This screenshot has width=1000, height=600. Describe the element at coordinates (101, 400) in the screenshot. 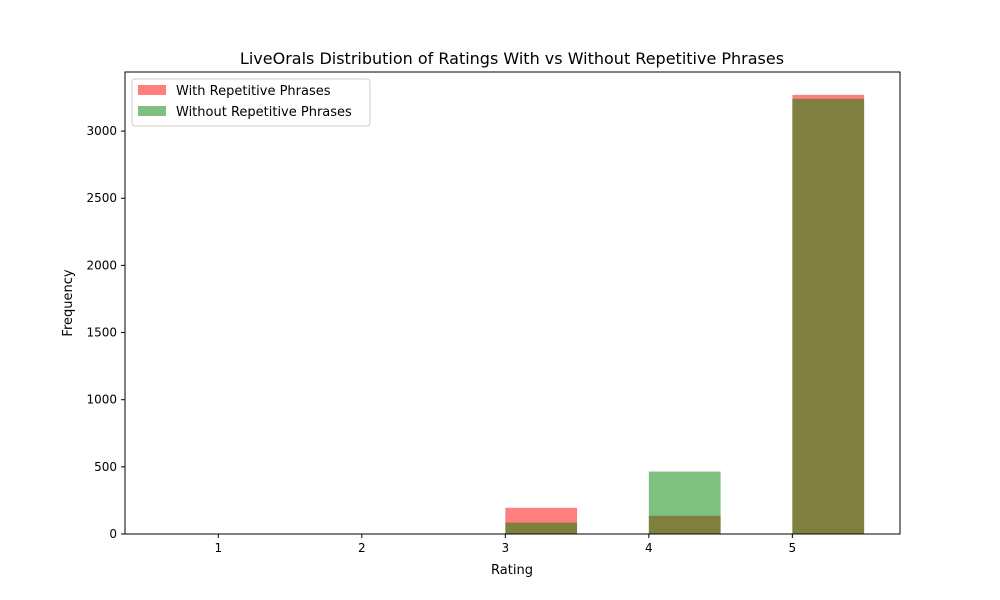

I see `y-tick-label: 1000` at that location.